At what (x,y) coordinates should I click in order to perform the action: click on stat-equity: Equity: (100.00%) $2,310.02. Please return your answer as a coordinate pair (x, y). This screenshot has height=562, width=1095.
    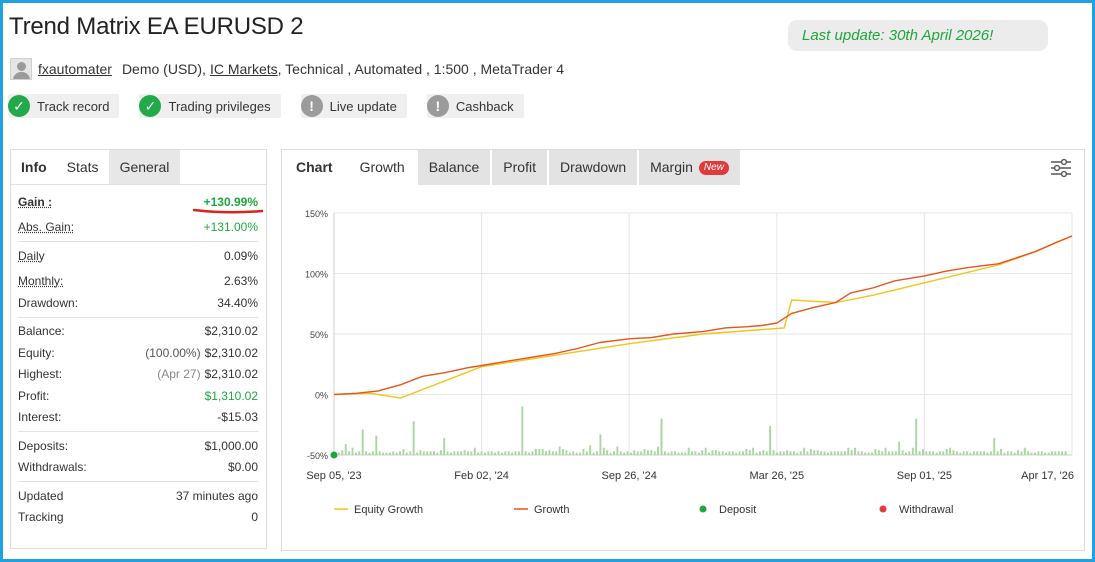
    Looking at the image, I should click on (138, 352).